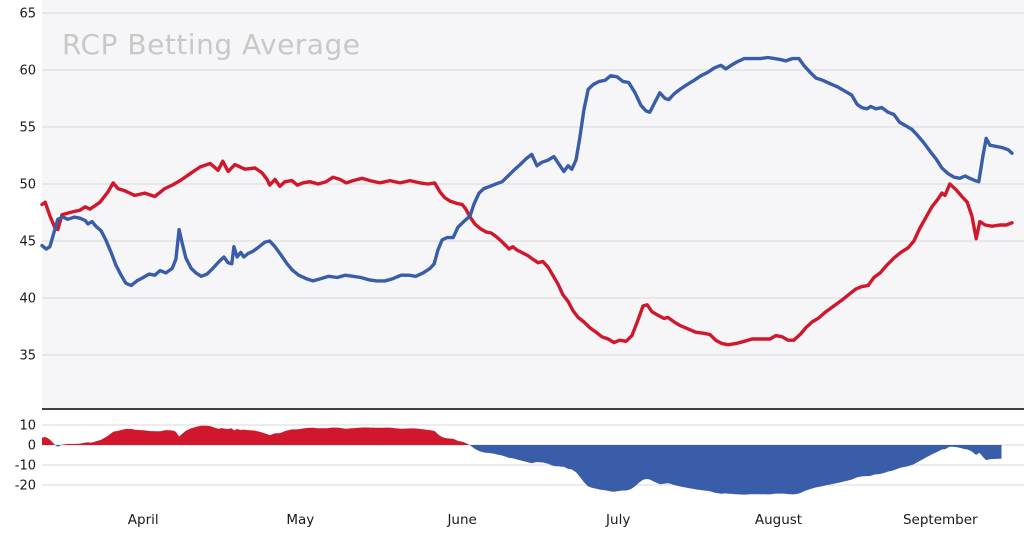  Describe the element at coordinates (522, 470) in the screenshot. I see `spread-area-negative` at that location.